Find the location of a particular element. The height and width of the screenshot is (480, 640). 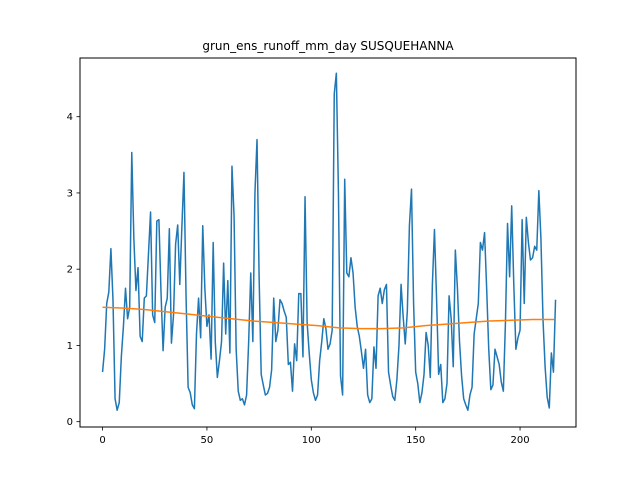

y-axis: 0 1 2 3 4 is located at coordinates (73, 270).